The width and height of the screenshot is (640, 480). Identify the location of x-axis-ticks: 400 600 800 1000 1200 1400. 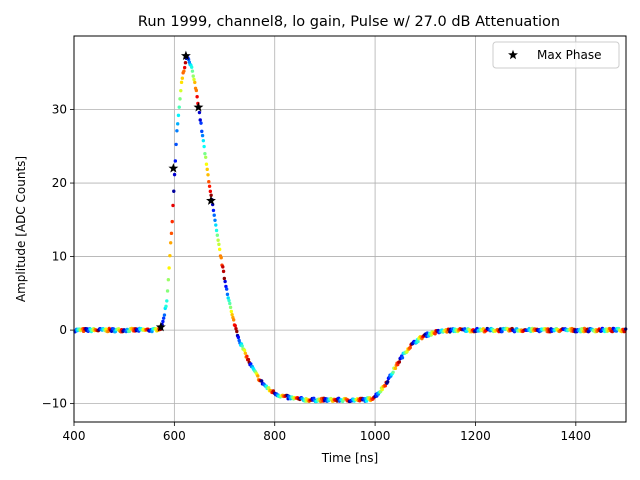
(327, 432).